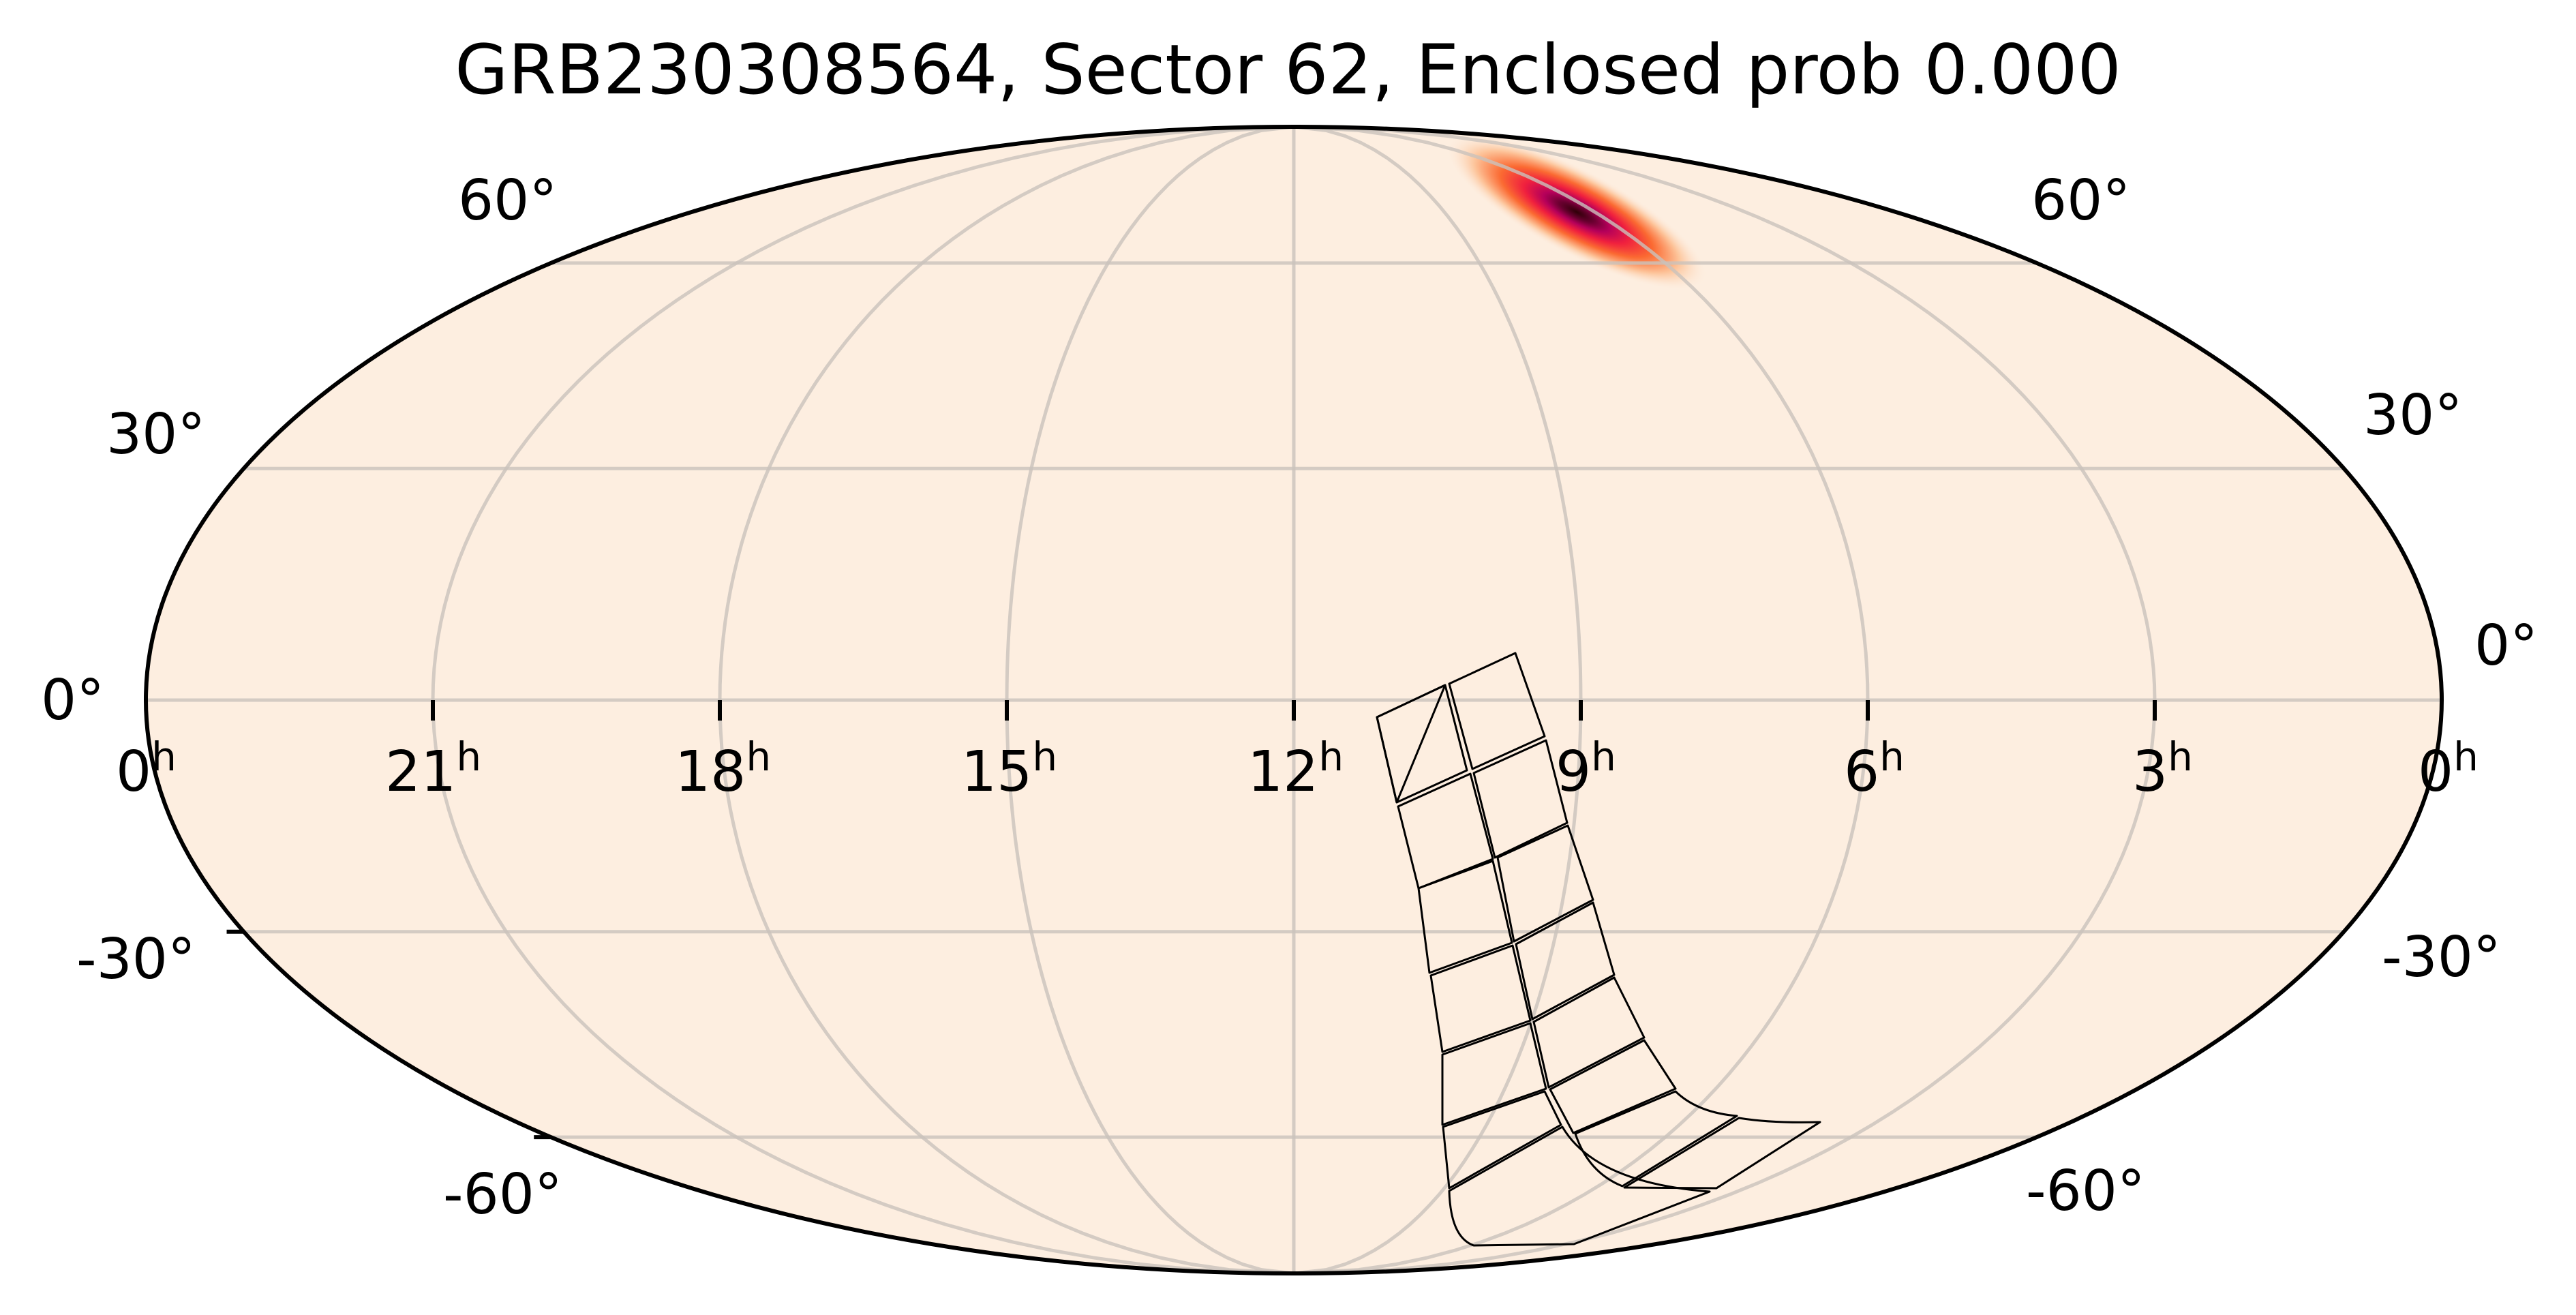 This screenshot has height=1315, width=2576. I want to click on ra-hours: 9, so click(1574, 772).